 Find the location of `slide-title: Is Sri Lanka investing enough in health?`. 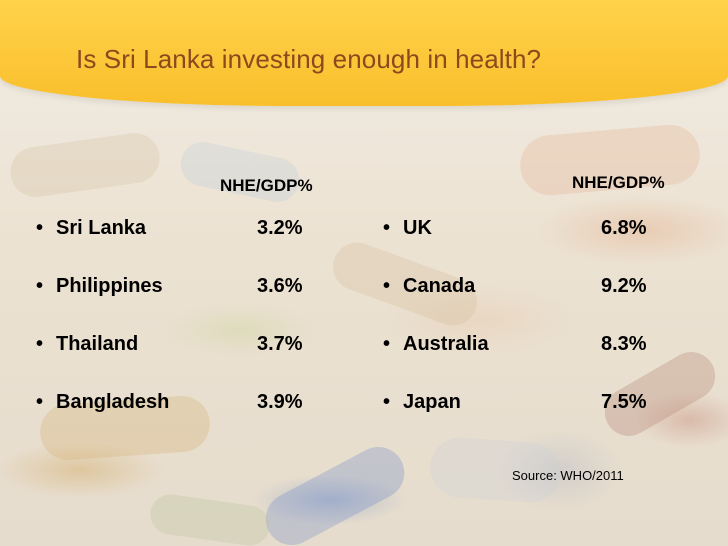

slide-title: Is Sri Lanka investing enough in health? is located at coordinates (309, 59).